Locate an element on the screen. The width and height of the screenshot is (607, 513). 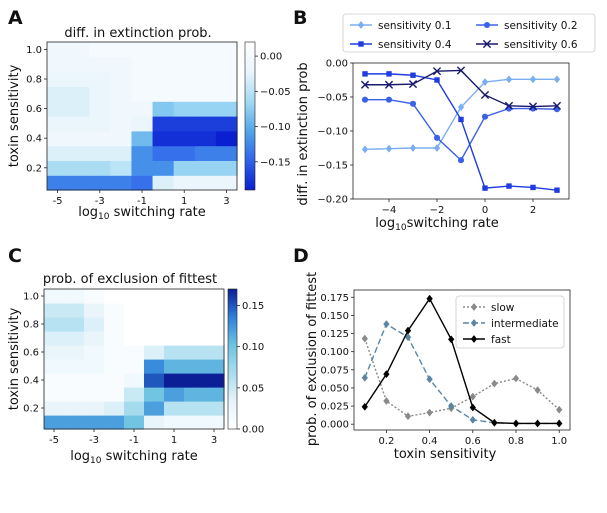
legend-label: sensitivity 0.2 is located at coordinates (541, 26).